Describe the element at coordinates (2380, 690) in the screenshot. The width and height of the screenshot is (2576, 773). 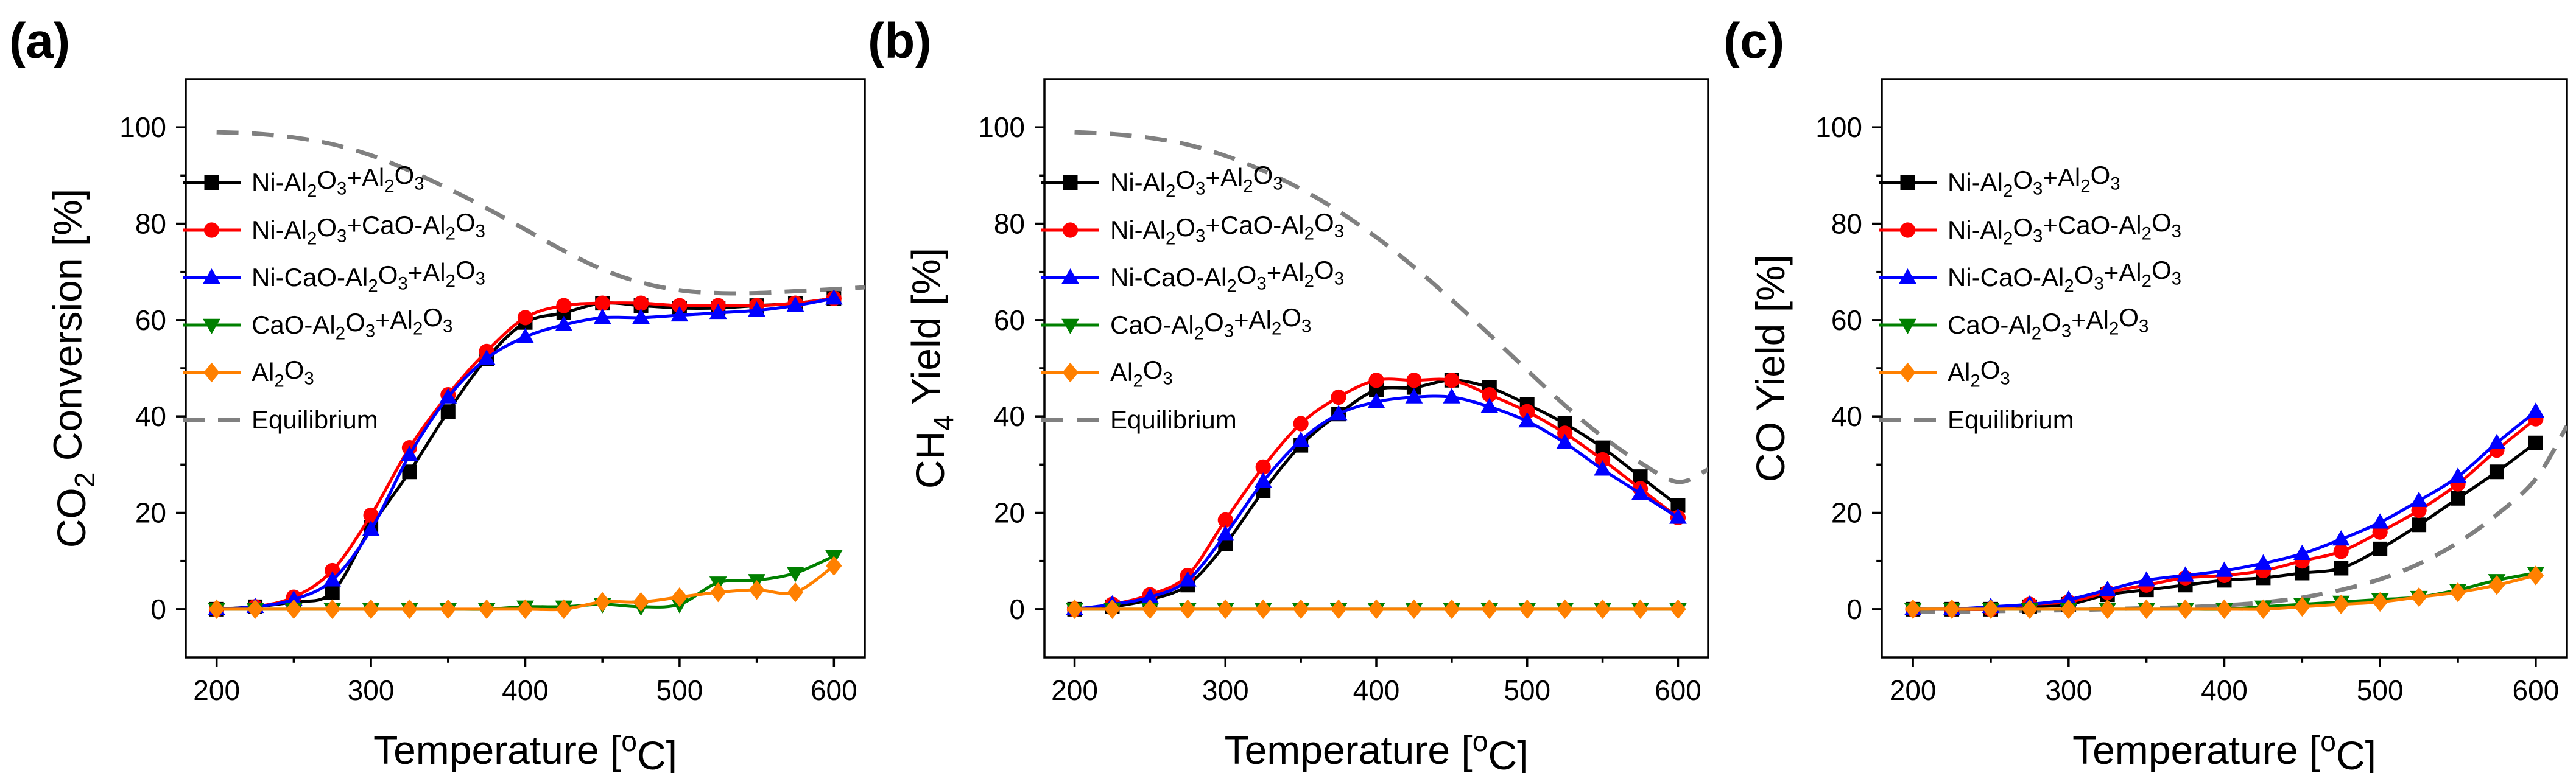
I see `x-tick-label: 500` at that location.